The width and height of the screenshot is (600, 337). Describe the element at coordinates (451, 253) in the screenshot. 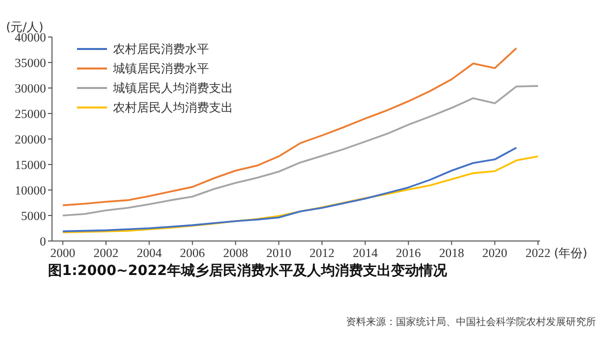

I see `x-tick-label: 2018` at that location.